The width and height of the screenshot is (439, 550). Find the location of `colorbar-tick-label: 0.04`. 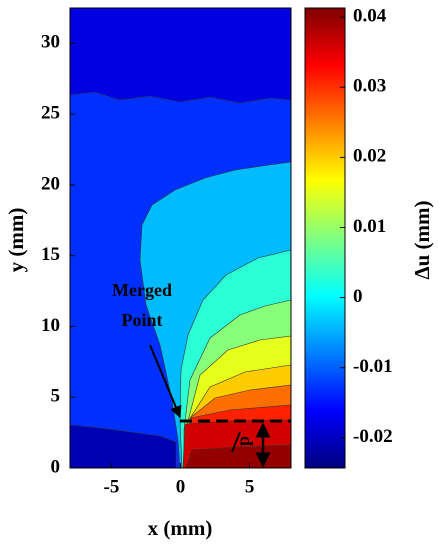

colorbar-tick-label: 0.04 is located at coordinates (370, 15).